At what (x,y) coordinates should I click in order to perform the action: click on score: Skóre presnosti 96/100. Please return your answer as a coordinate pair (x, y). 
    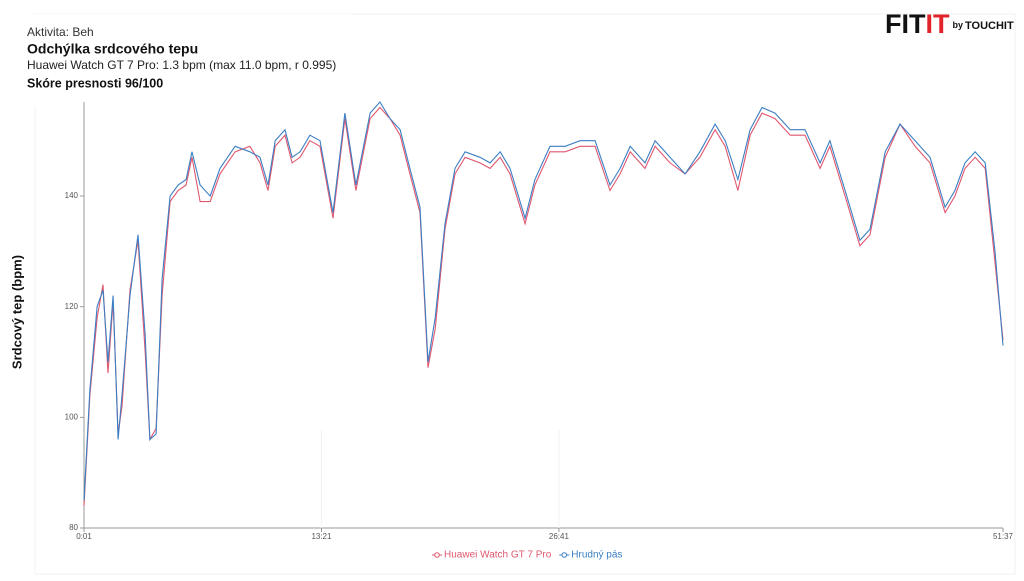
    Looking at the image, I should click on (95, 83).